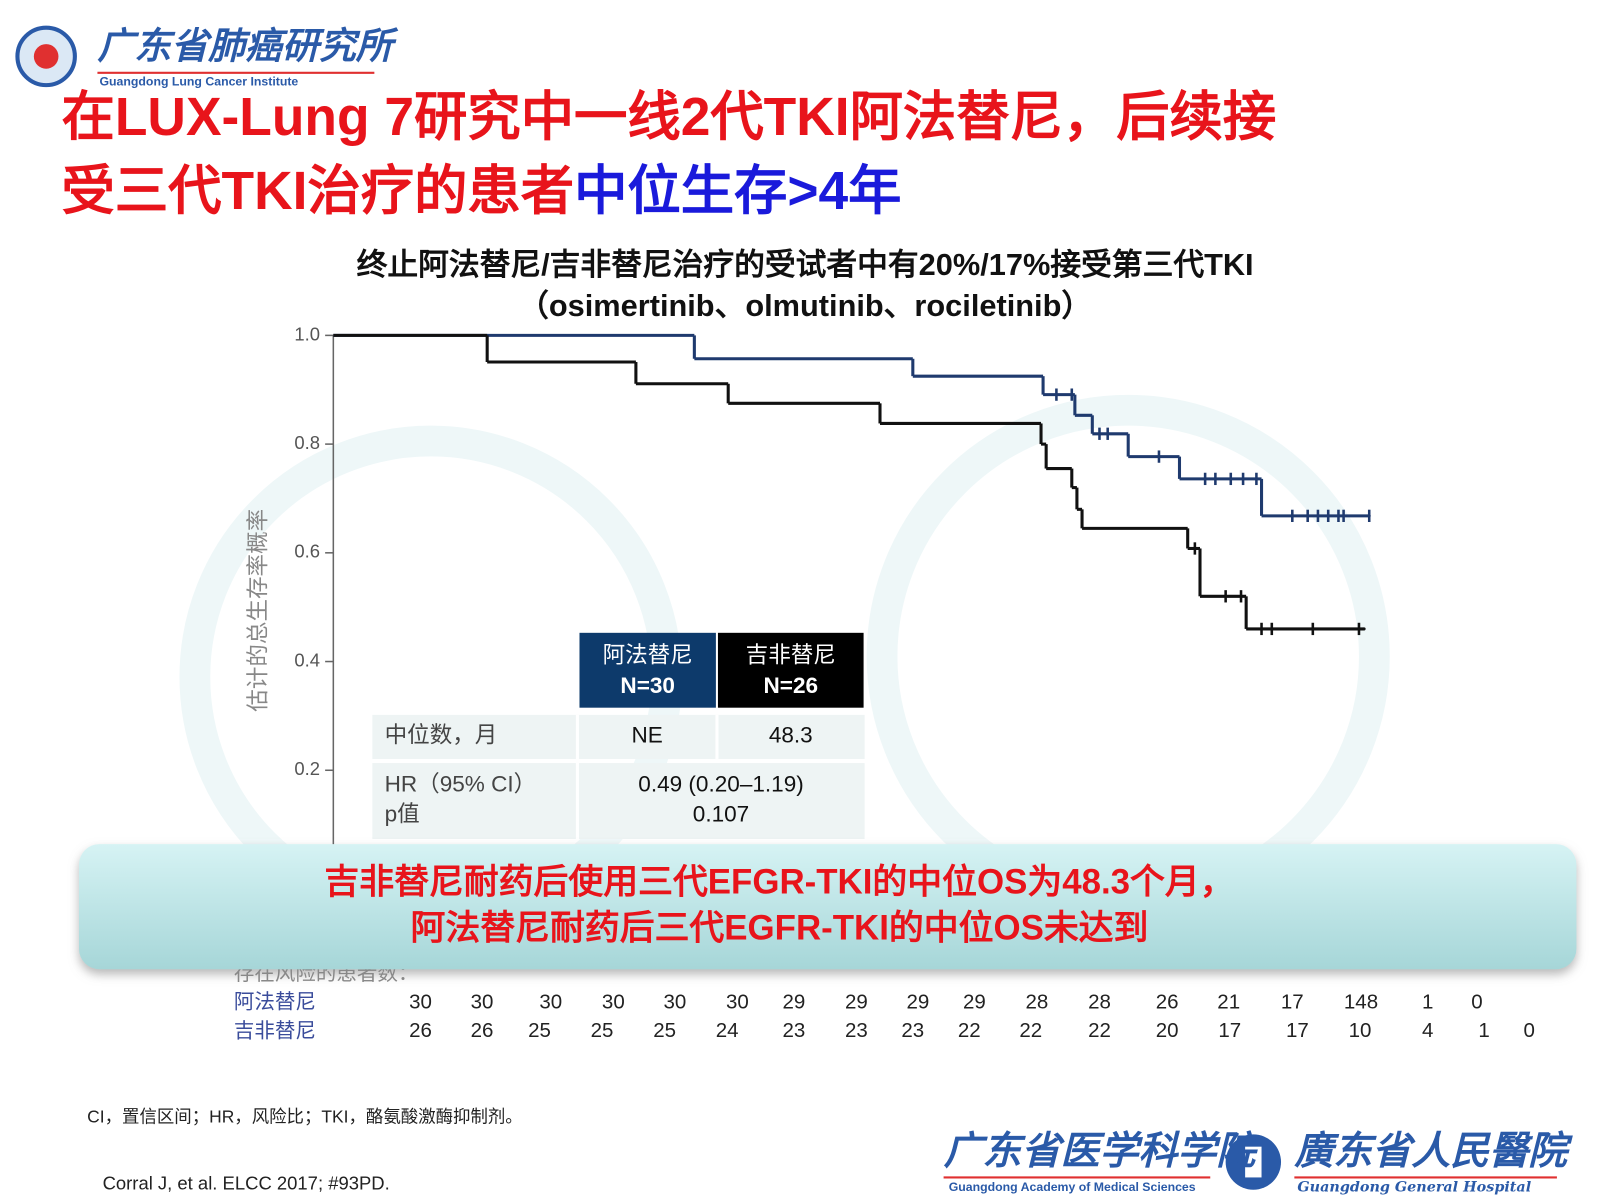 The image size is (1600, 1200). I want to click on table-header: 阿法替尼, so click(648, 655).